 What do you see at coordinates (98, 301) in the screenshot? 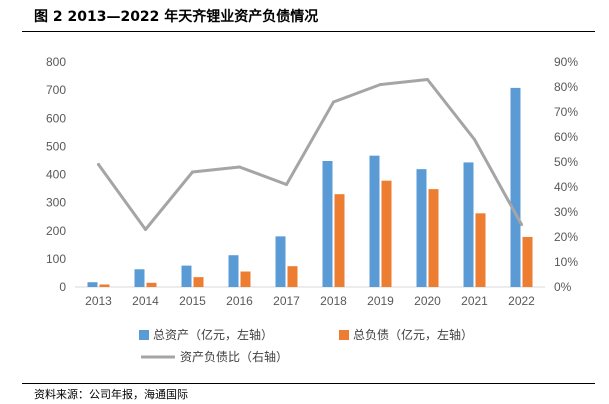
I see `x-axis-tick-label: 2013` at bounding box center [98, 301].